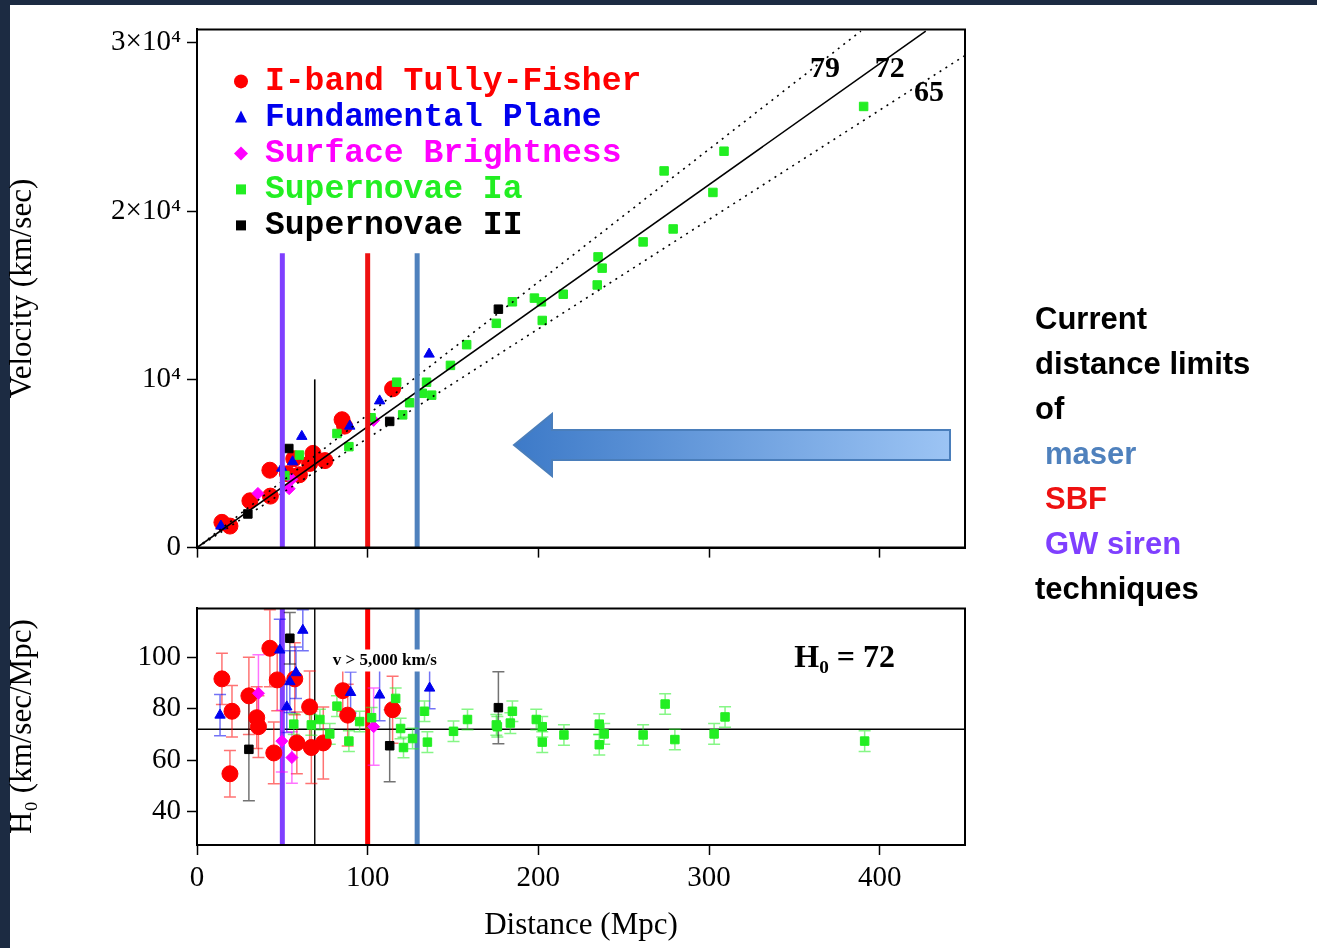 The image size is (1317, 948). Describe the element at coordinates (1076, 499) in the screenshot. I see `text: SBF` at that location.